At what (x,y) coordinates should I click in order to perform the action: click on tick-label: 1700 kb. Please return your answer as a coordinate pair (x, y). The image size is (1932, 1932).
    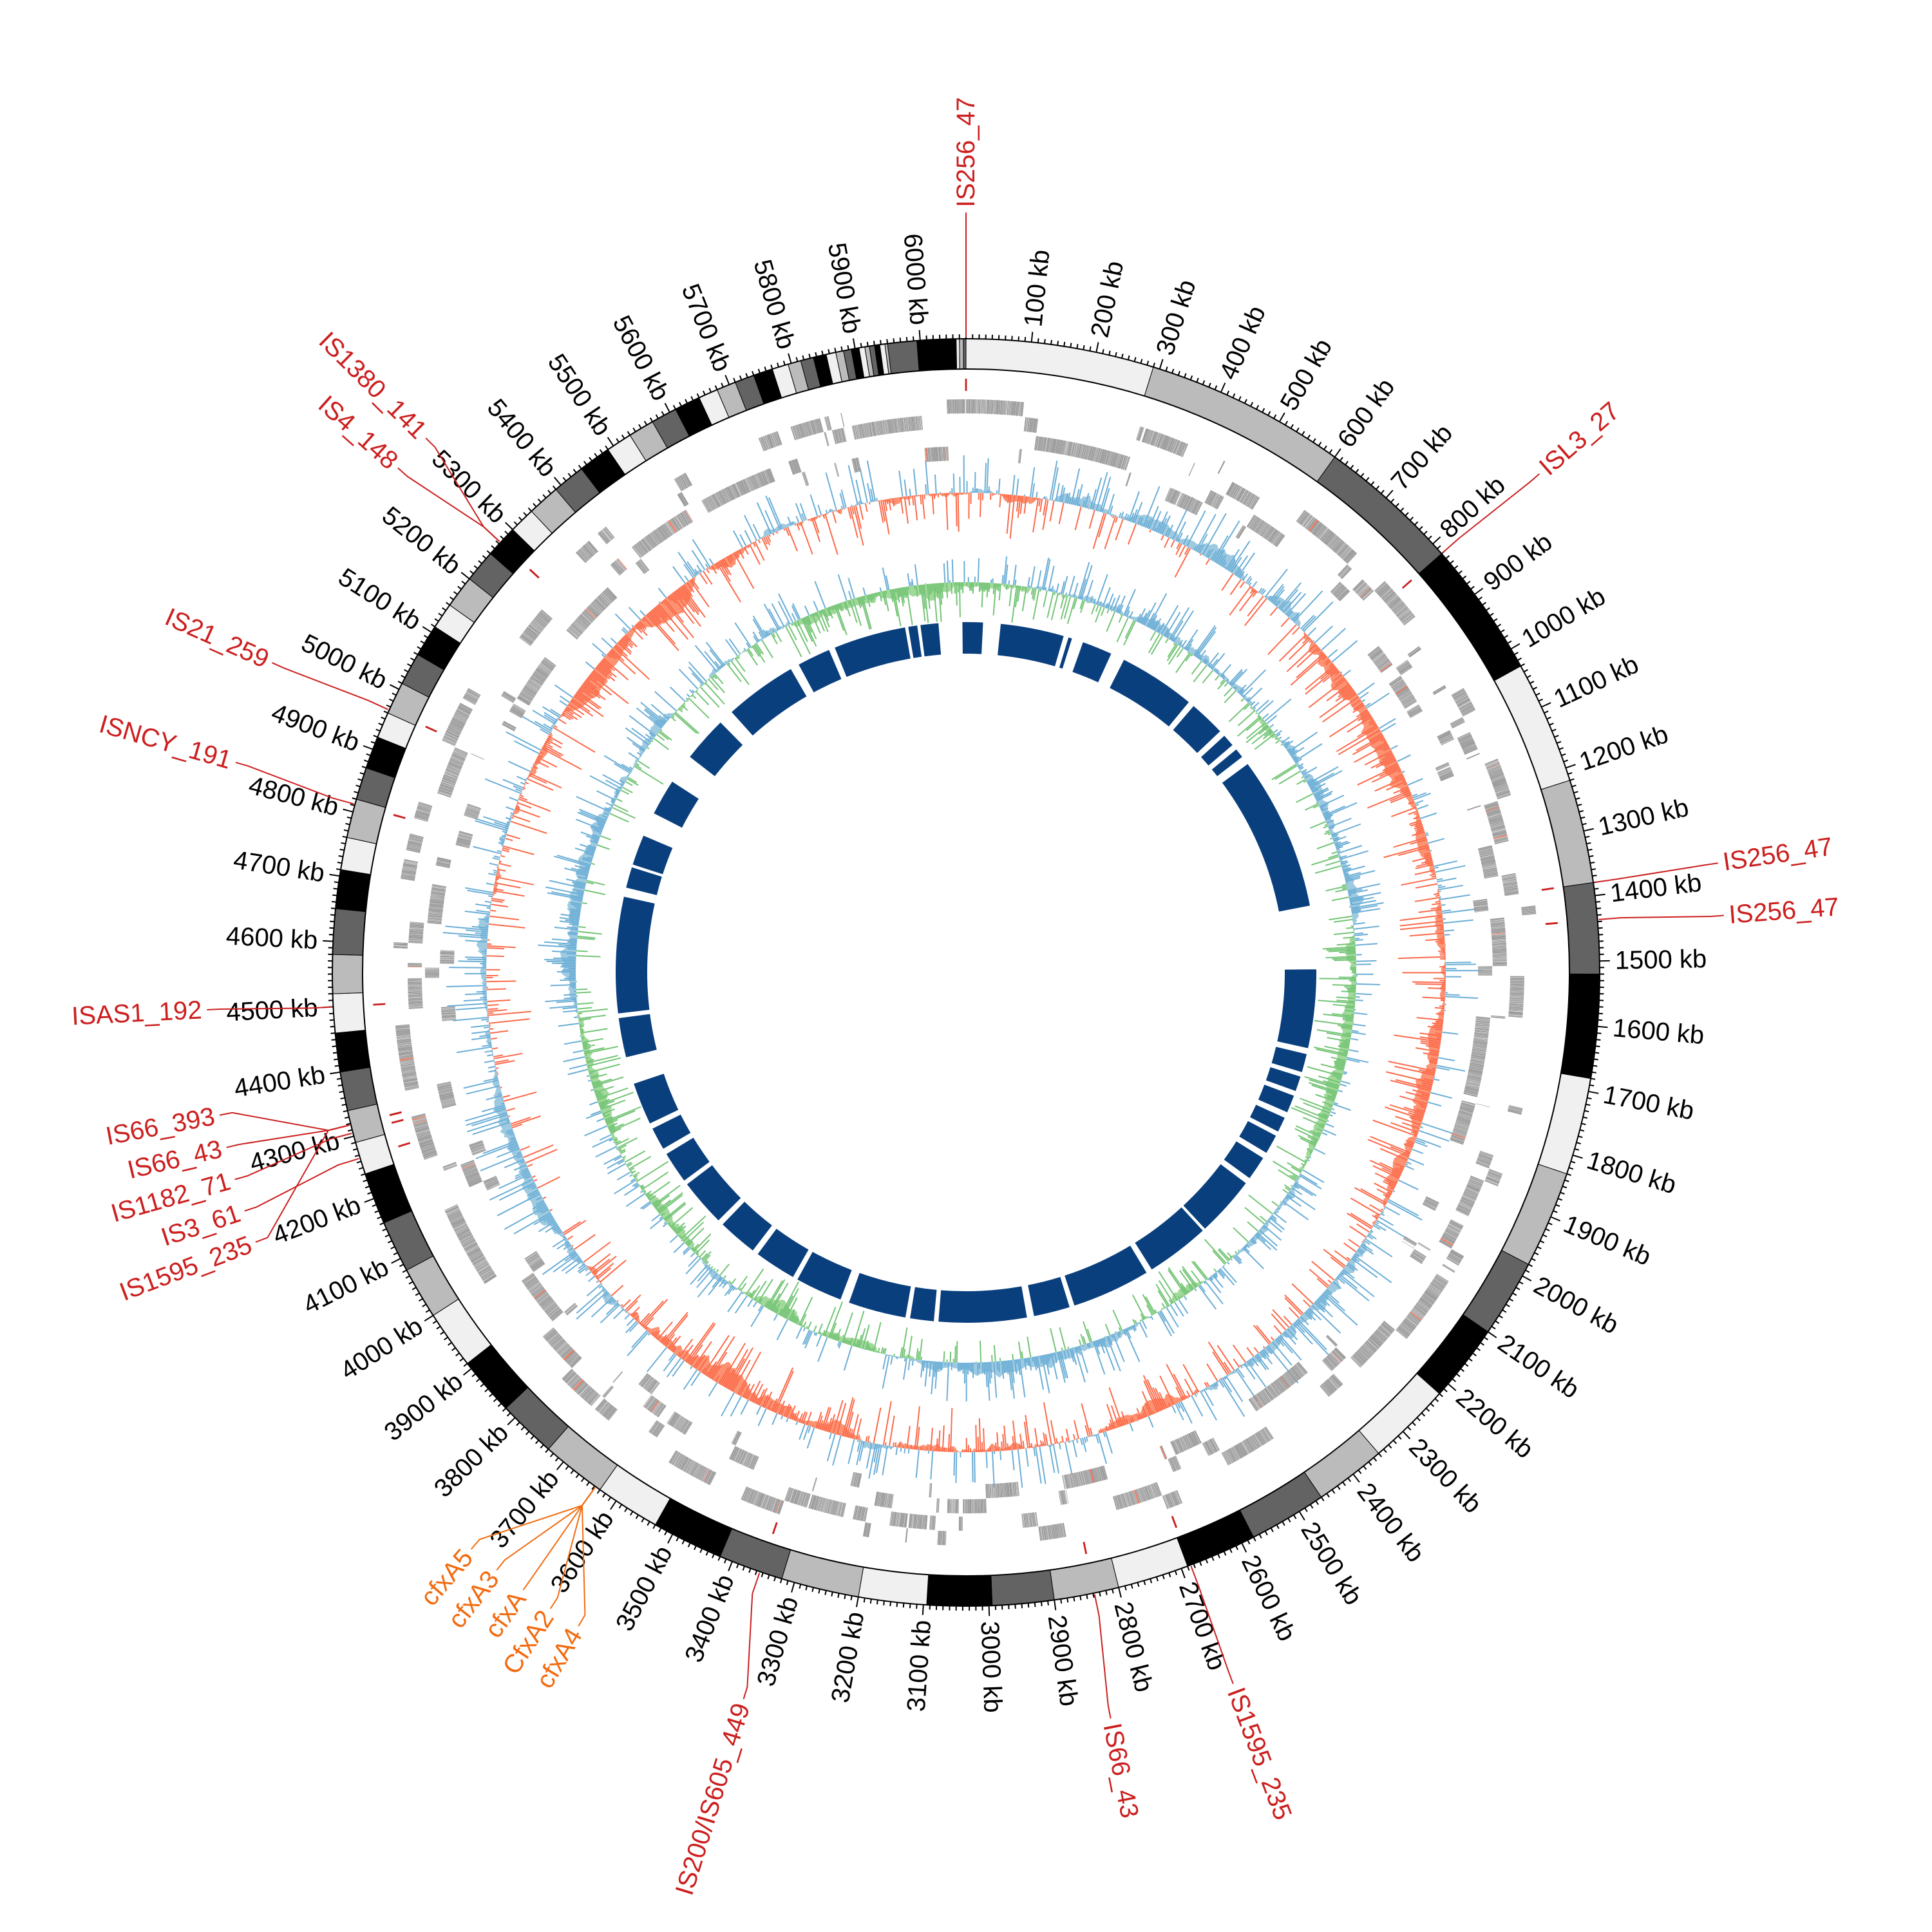
    Looking at the image, I should click on (1649, 1103).